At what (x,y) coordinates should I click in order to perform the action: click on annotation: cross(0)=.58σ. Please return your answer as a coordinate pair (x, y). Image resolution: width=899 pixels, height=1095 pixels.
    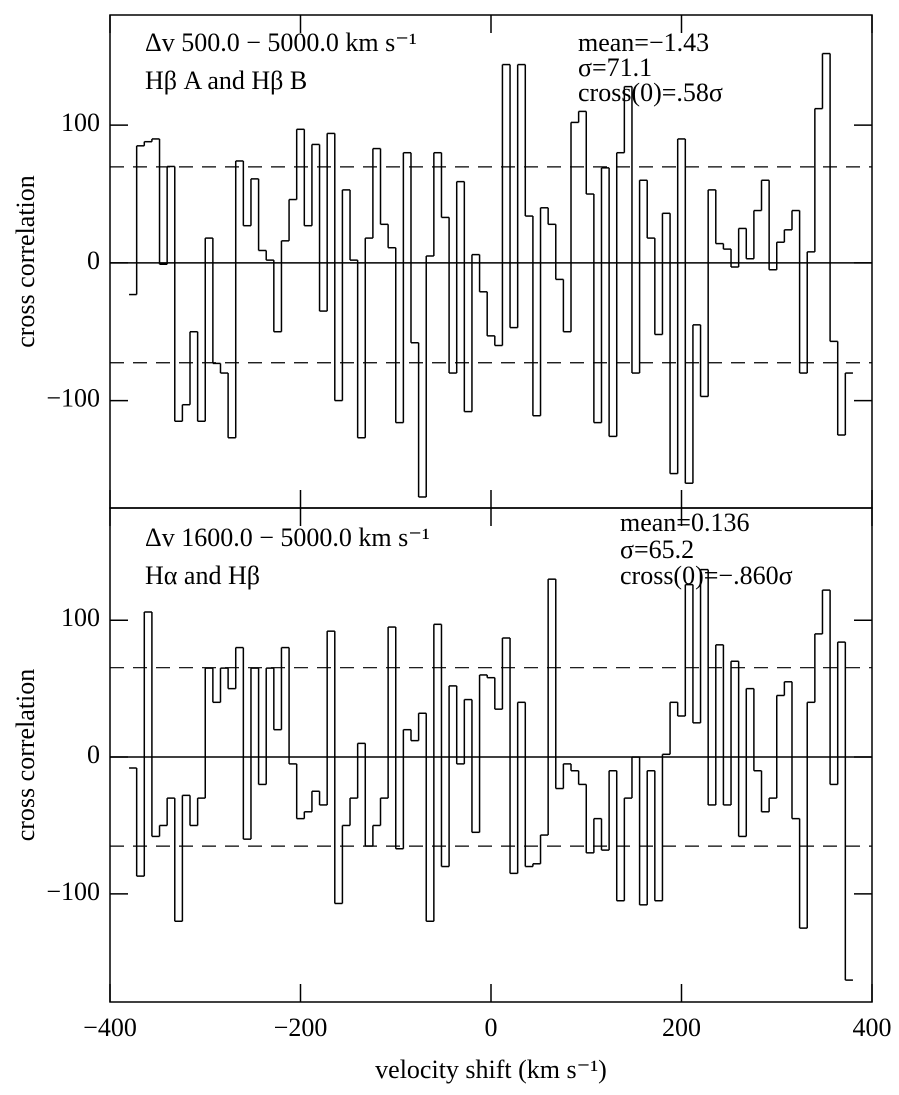
    Looking at the image, I should click on (650, 92).